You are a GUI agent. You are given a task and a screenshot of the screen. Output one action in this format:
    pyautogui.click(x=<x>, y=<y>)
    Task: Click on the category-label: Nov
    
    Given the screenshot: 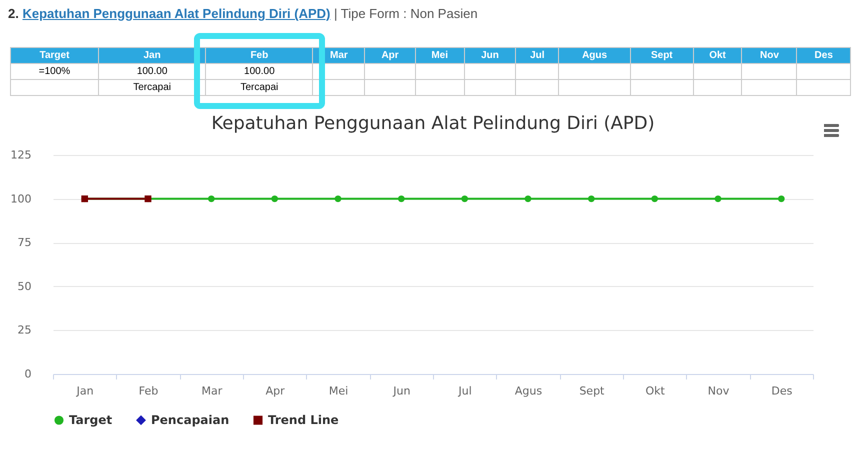 What is the action you would take?
    pyautogui.click(x=769, y=55)
    